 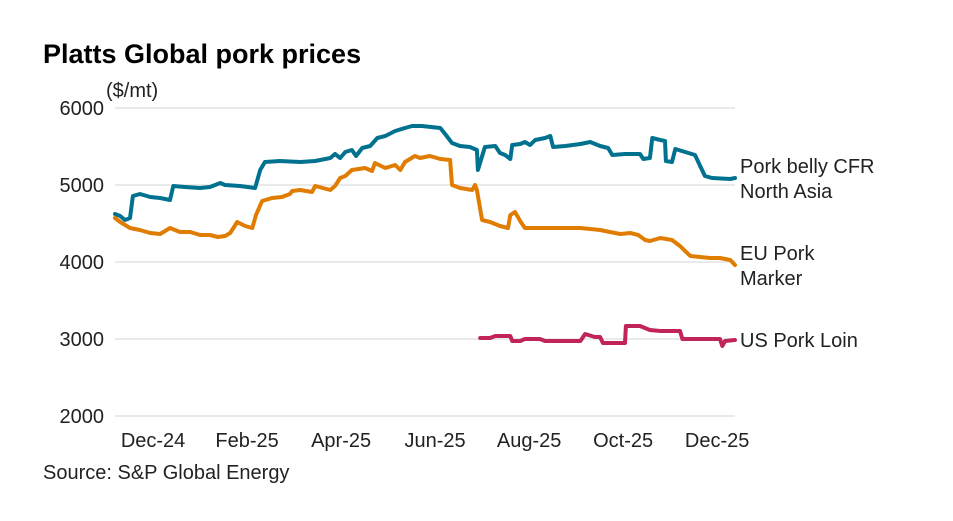 What do you see at coordinates (341, 441) in the screenshot?
I see `x-tick-label: Apr-25` at bounding box center [341, 441].